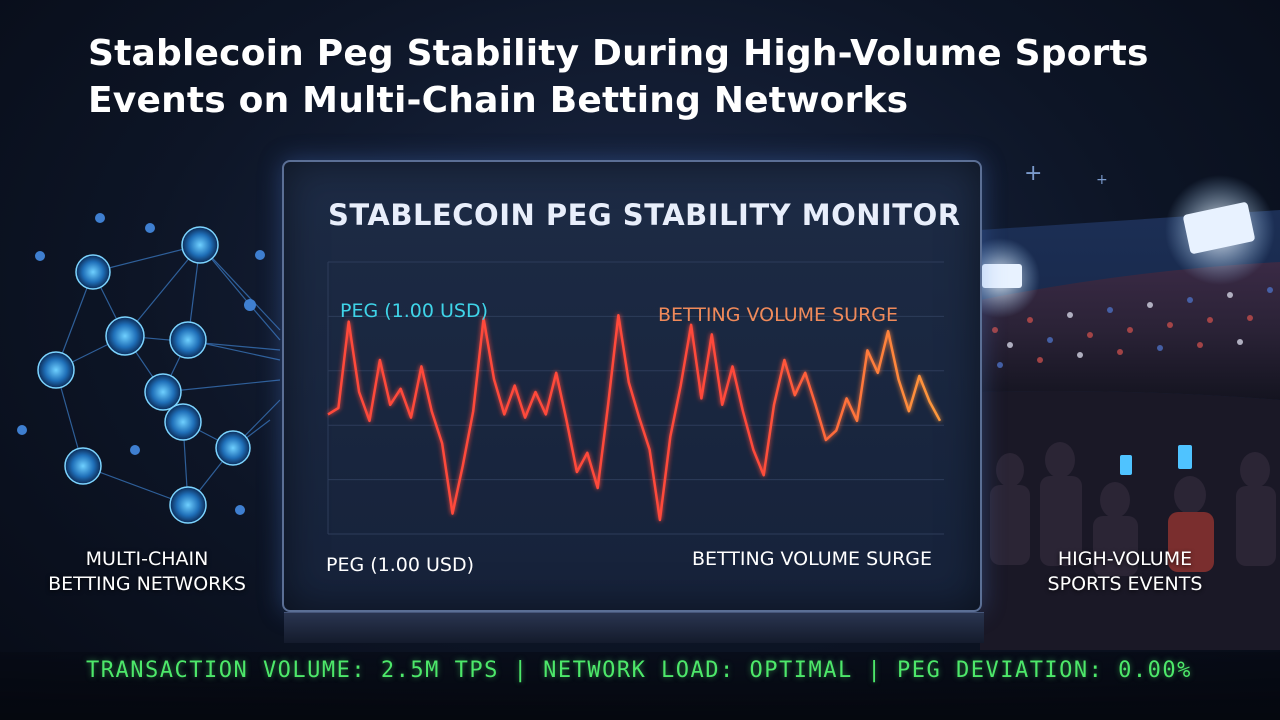  I want to click on side-label-sports-text: HIGH-VOLUME SPORTS EVENTS, so click(1125, 571).